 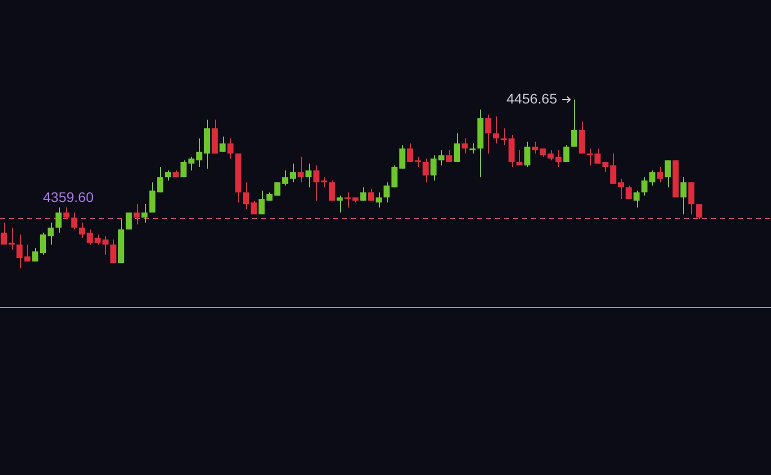 I want to click on annotation: 4456.65, so click(x=532, y=98).